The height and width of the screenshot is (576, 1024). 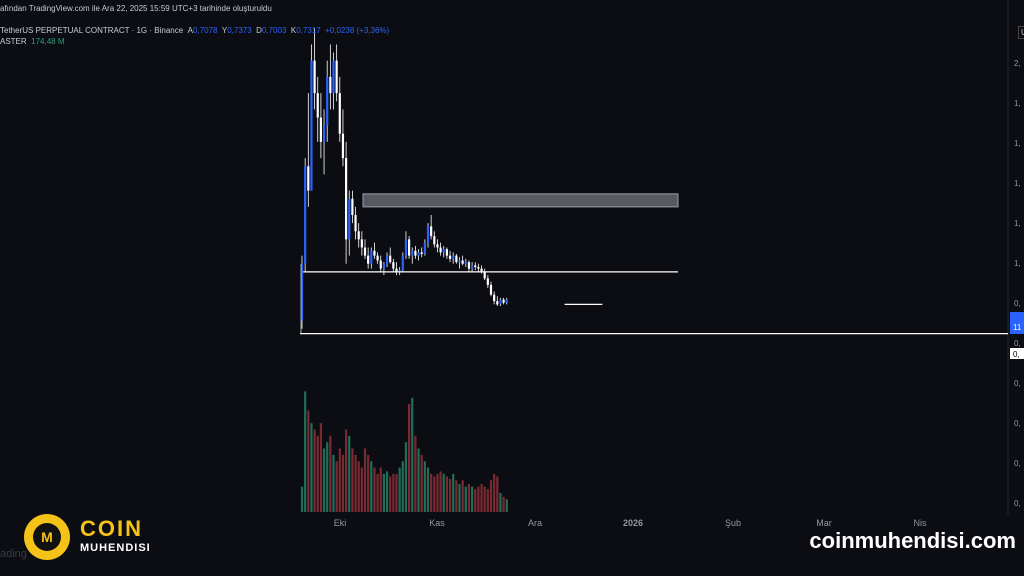 I want to click on change-value: +0,0238 (+3,36%), so click(x=357, y=30).